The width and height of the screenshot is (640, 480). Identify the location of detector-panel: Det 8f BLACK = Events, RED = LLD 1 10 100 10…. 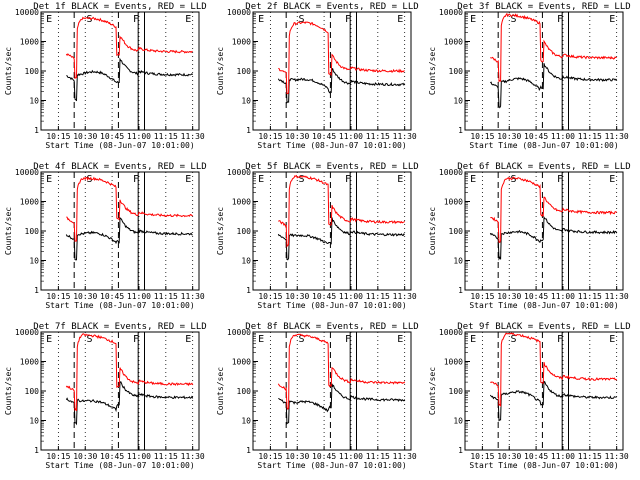
(317, 396).